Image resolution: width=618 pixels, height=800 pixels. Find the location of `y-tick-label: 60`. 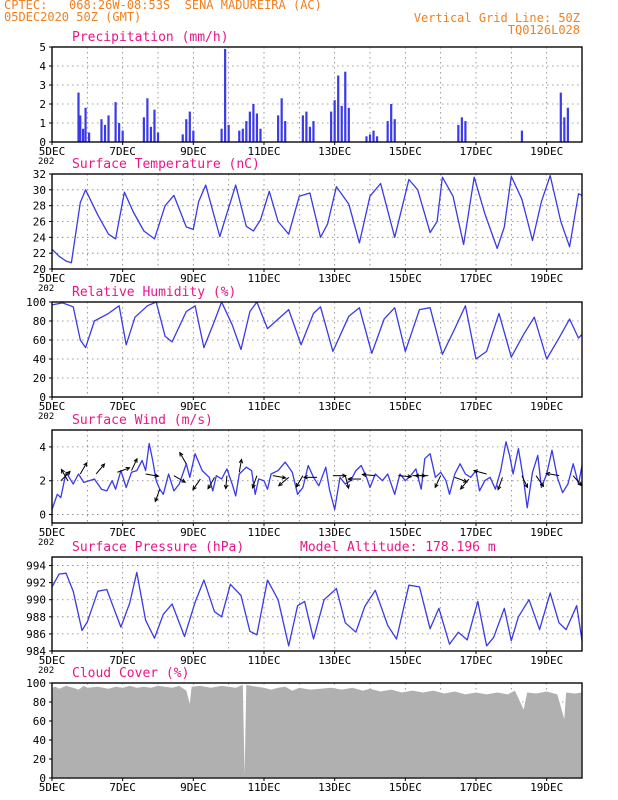

y-tick-label: 60 is located at coordinates (39, 340).